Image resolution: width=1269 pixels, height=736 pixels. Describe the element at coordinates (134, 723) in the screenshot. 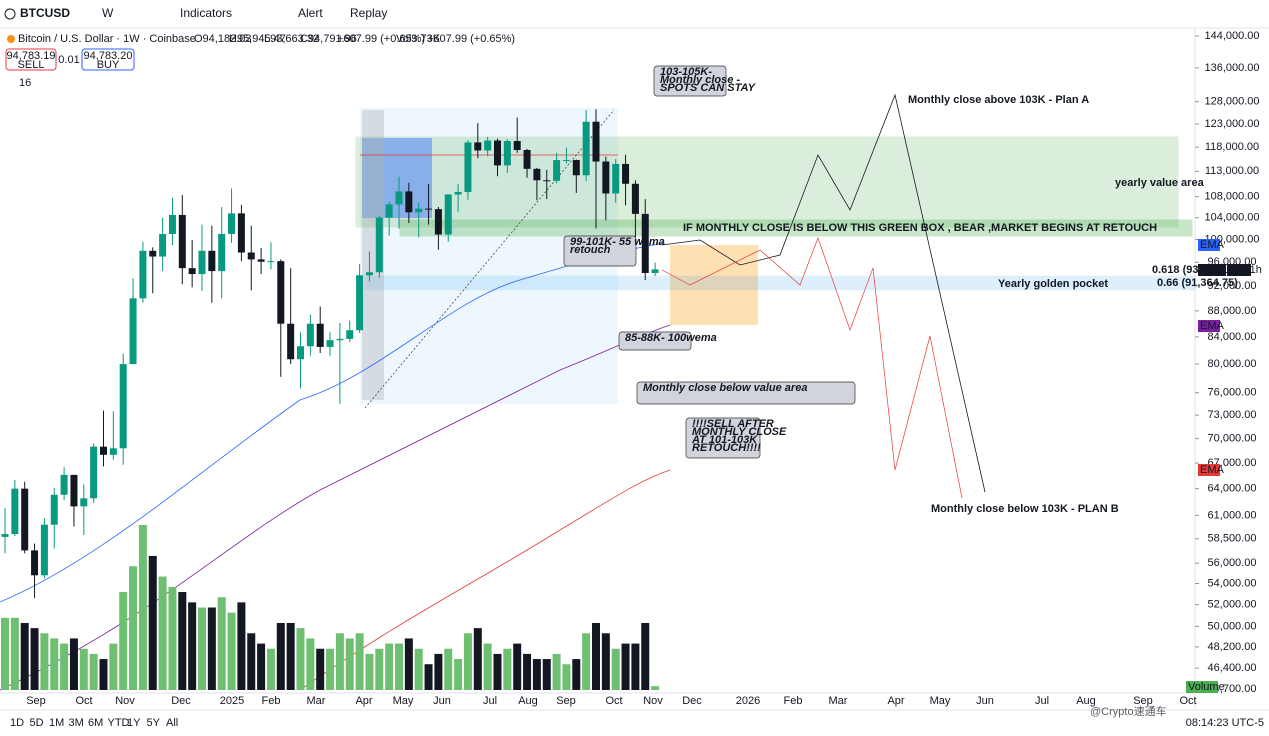

I see `range-button: 1Y` at that location.